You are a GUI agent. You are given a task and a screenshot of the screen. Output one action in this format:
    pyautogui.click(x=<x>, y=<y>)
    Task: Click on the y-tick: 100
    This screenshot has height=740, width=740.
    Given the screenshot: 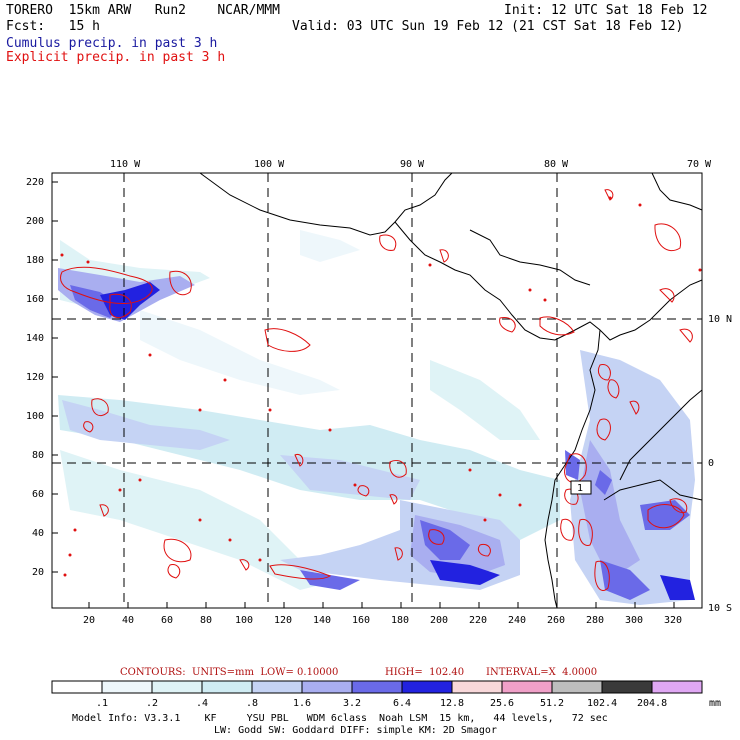 What is the action you would take?
    pyautogui.click(x=35, y=416)
    